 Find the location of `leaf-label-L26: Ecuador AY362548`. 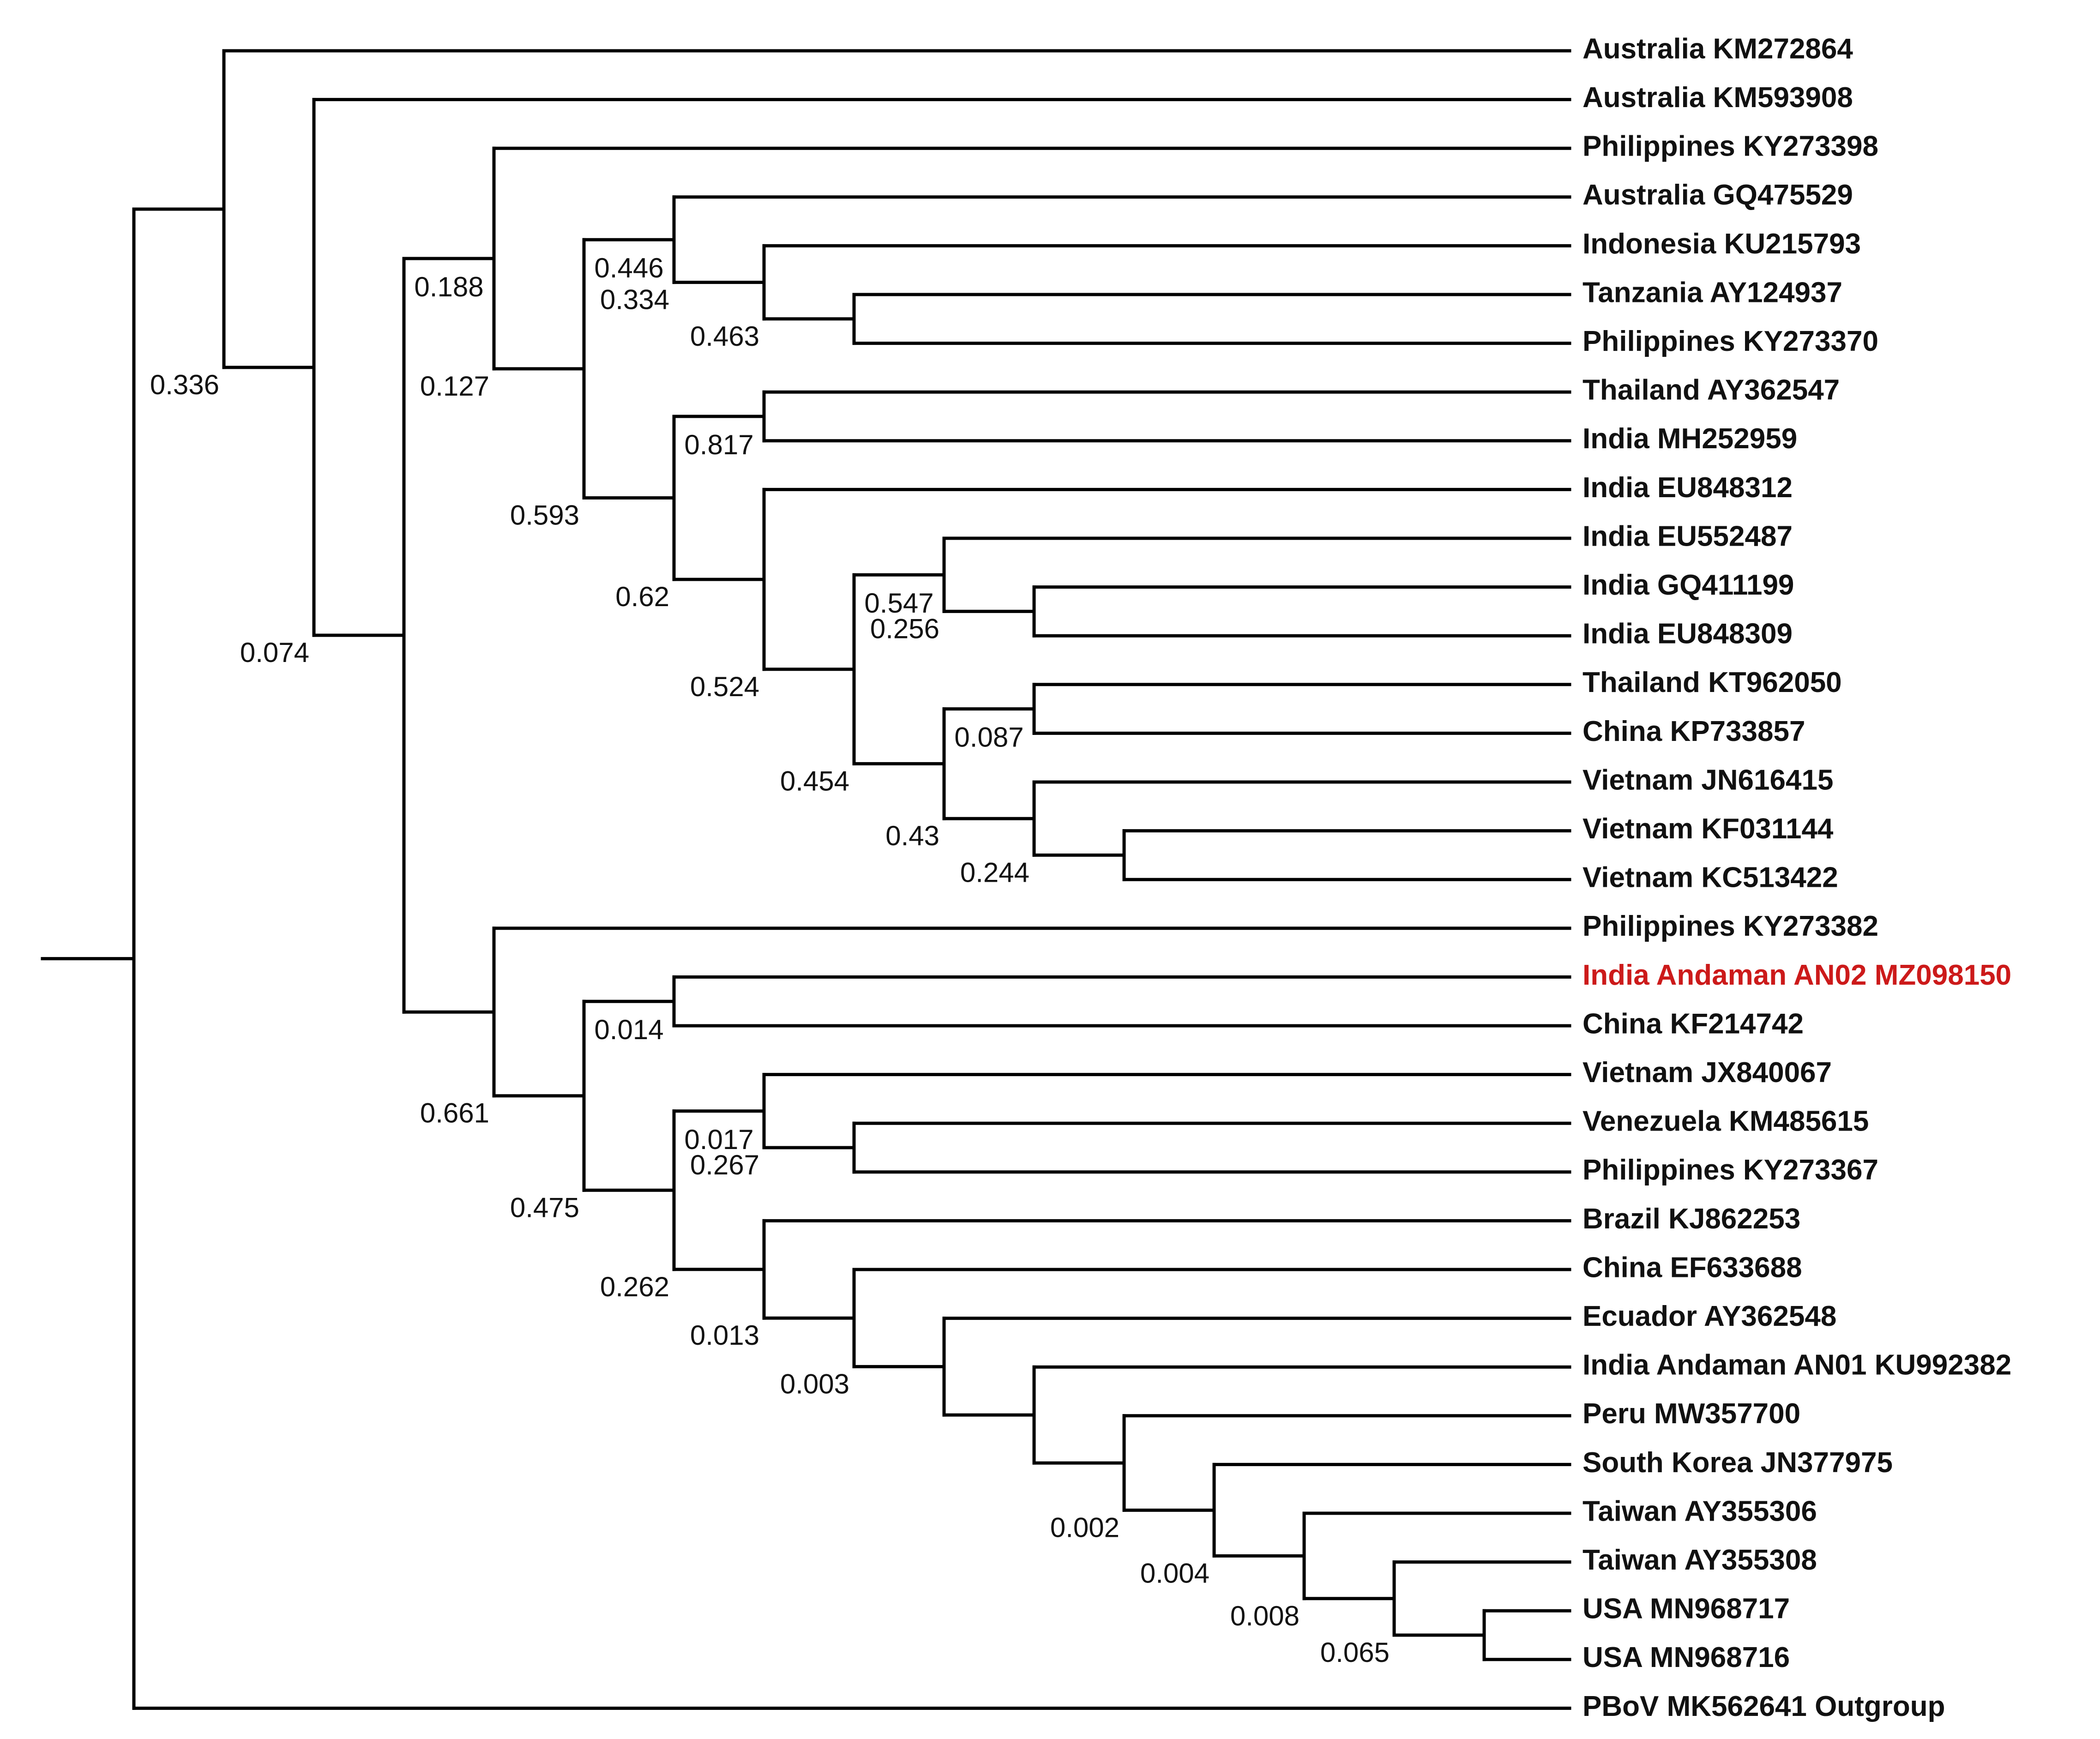

leaf-label-L26: Ecuador AY362548 is located at coordinates (1709, 1316).